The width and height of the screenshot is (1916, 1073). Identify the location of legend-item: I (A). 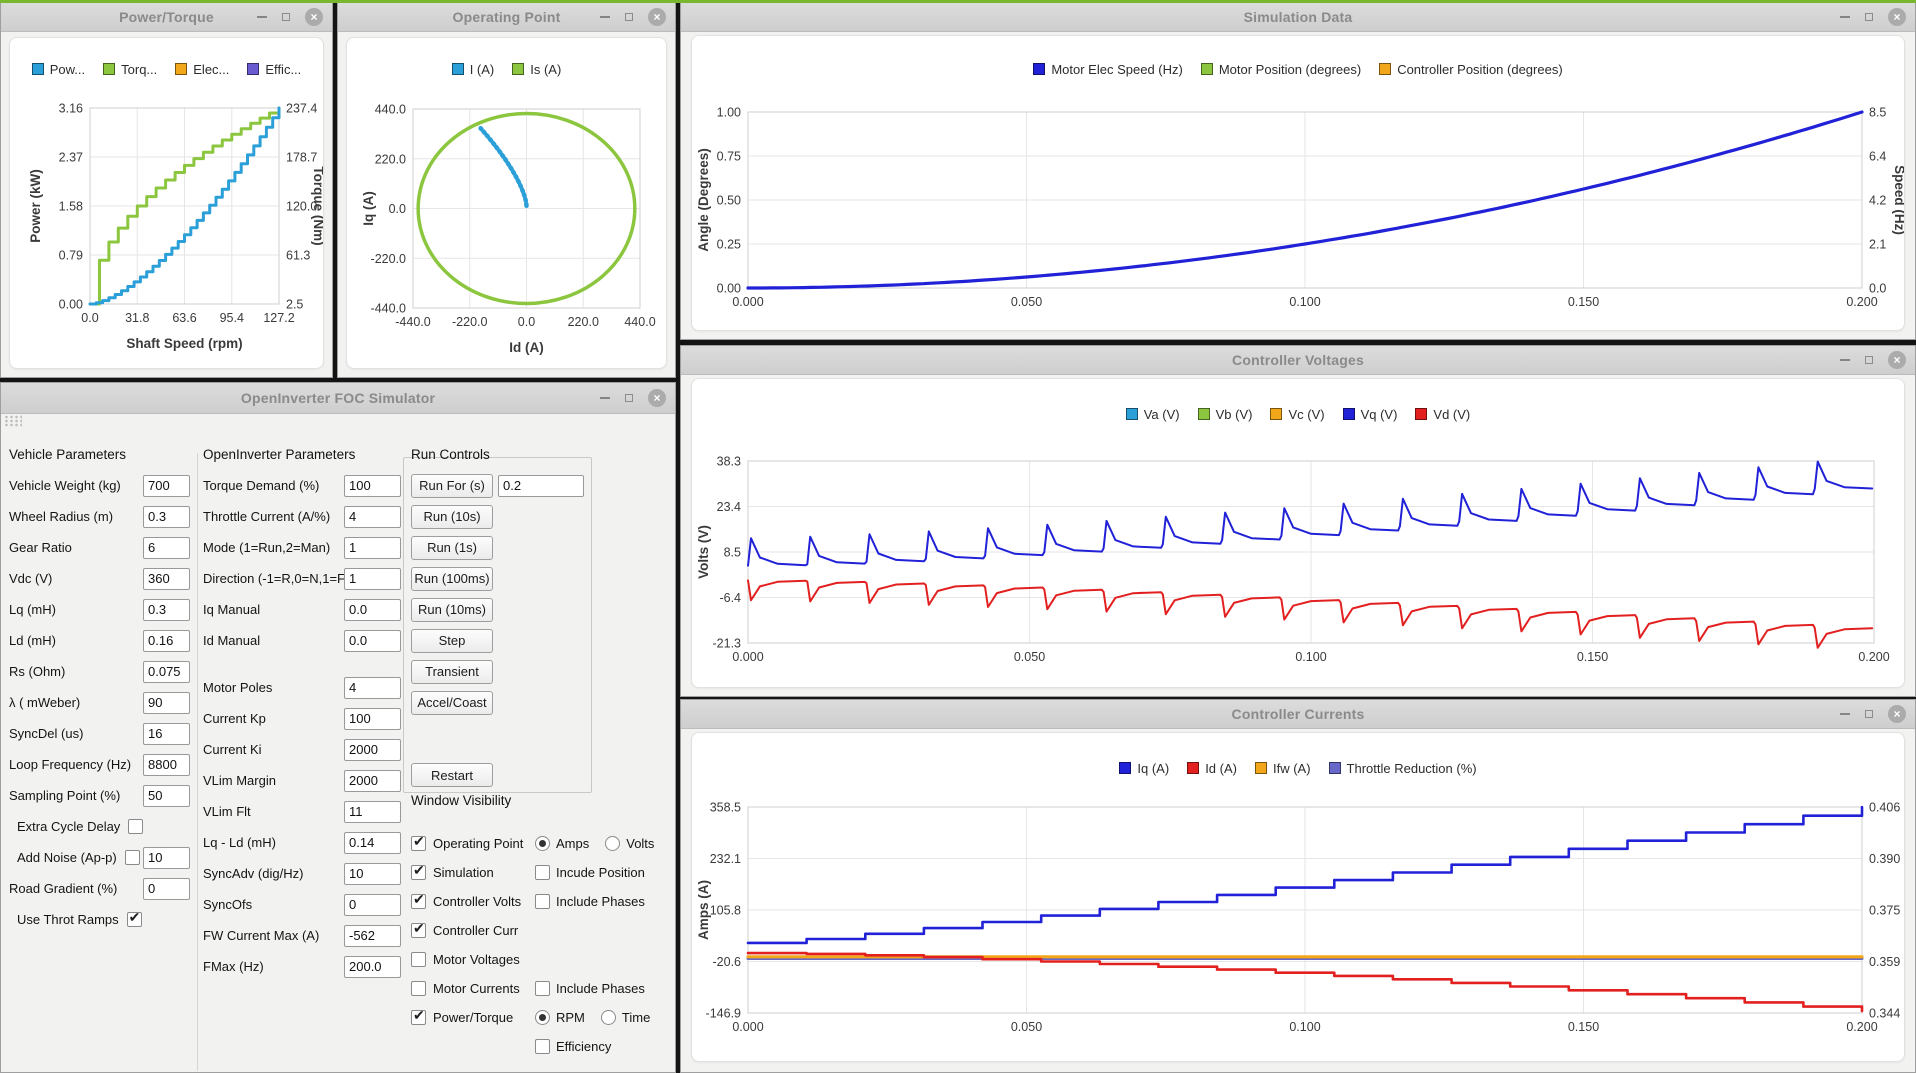
(472, 69).